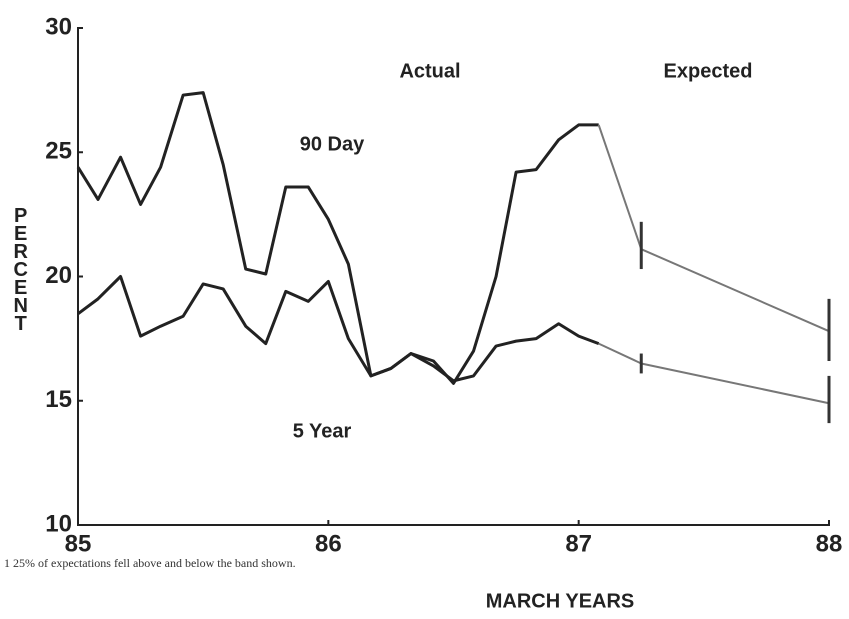 This screenshot has width=849, height=619. Describe the element at coordinates (58, 275) in the screenshot. I see `y-tick-label: 20` at that location.